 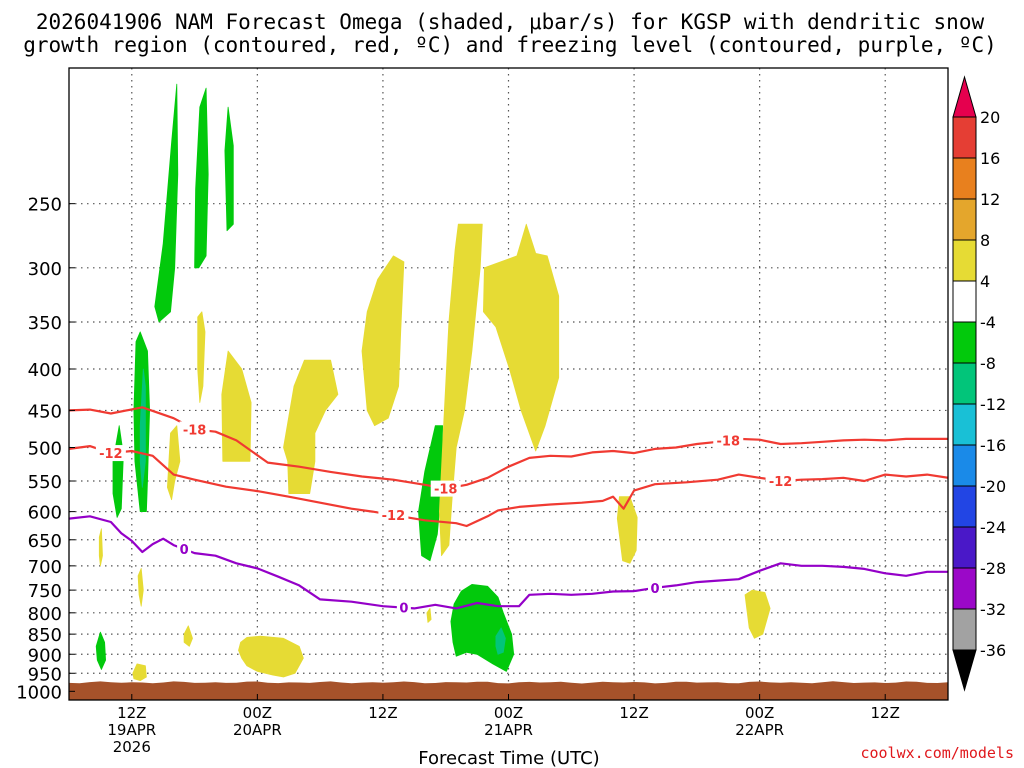 What do you see at coordinates (508, 758) in the screenshot?
I see `x-axis-label: Forecast Time (UTC)` at bounding box center [508, 758].